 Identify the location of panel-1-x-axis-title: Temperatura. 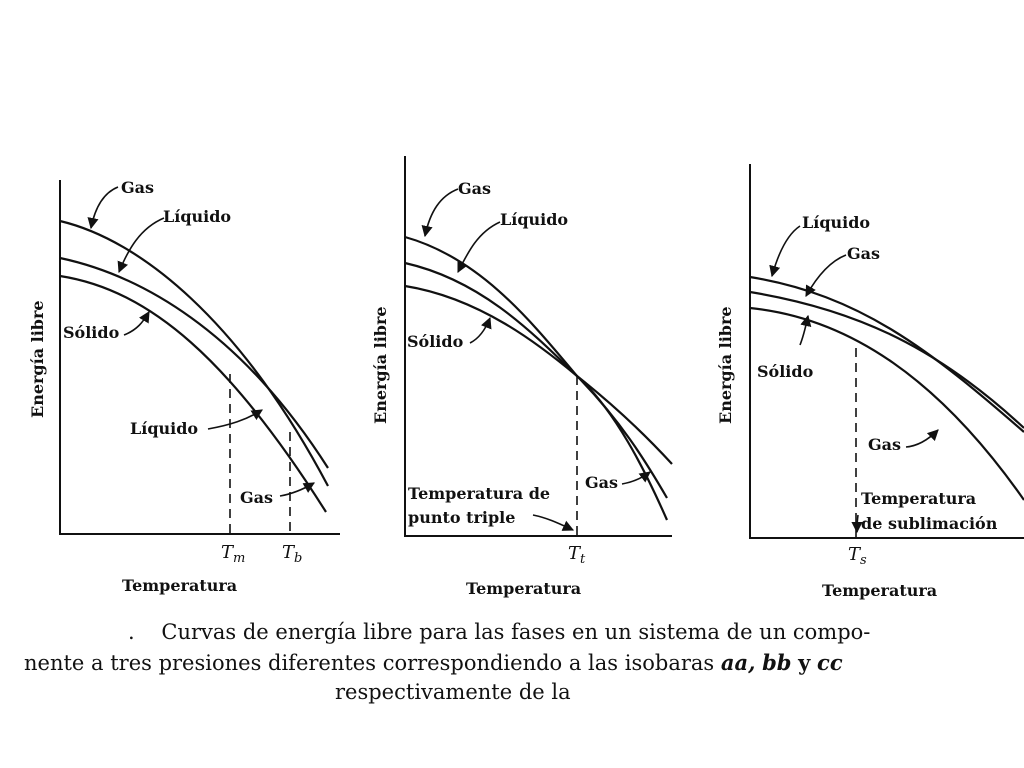
(179, 585).